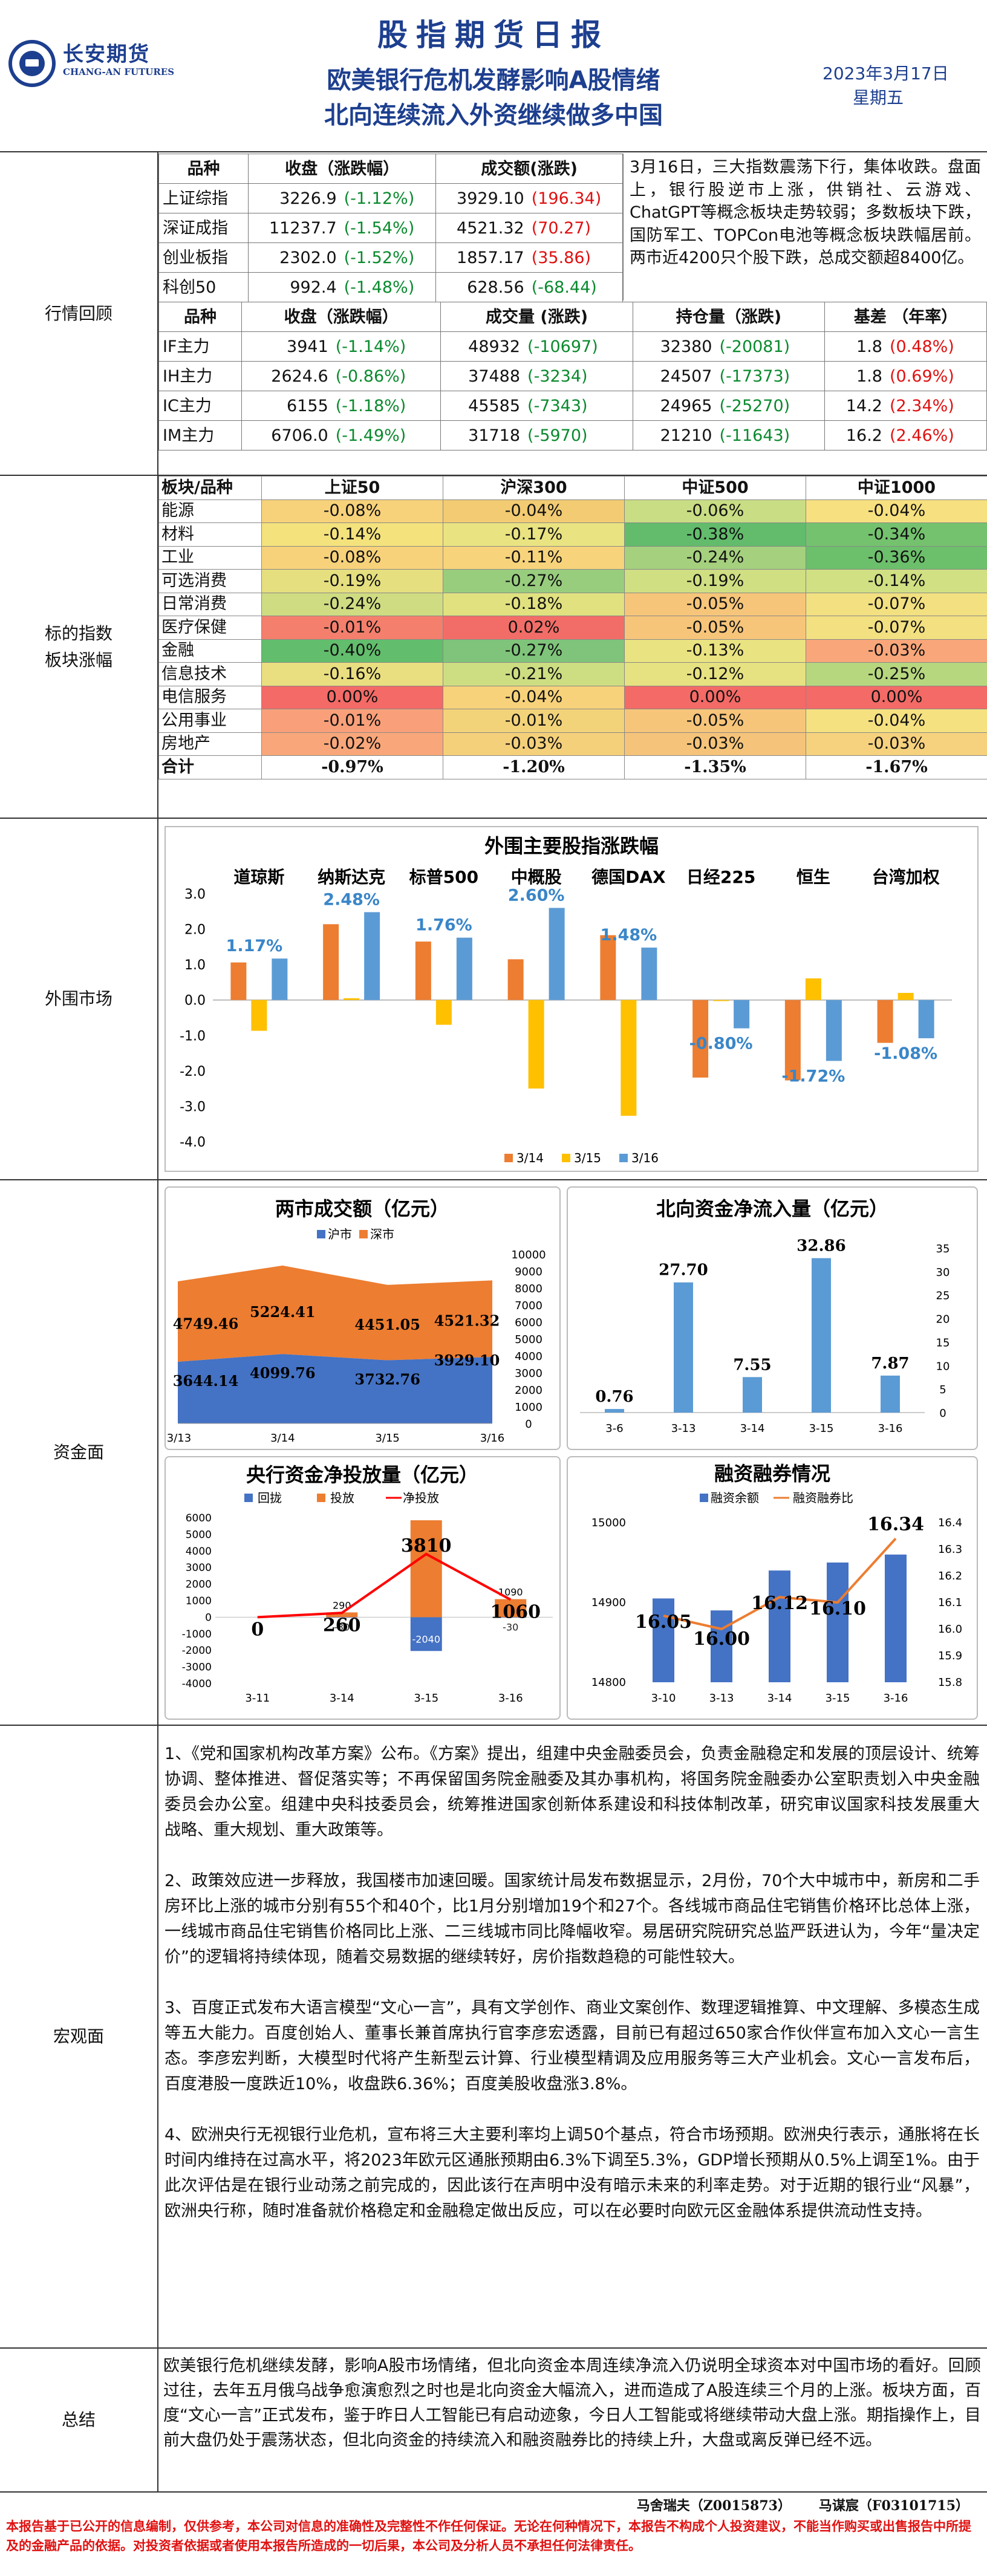  What do you see at coordinates (575, 228) in the screenshot?
I see `index-cell: (70.27)` at bounding box center [575, 228].